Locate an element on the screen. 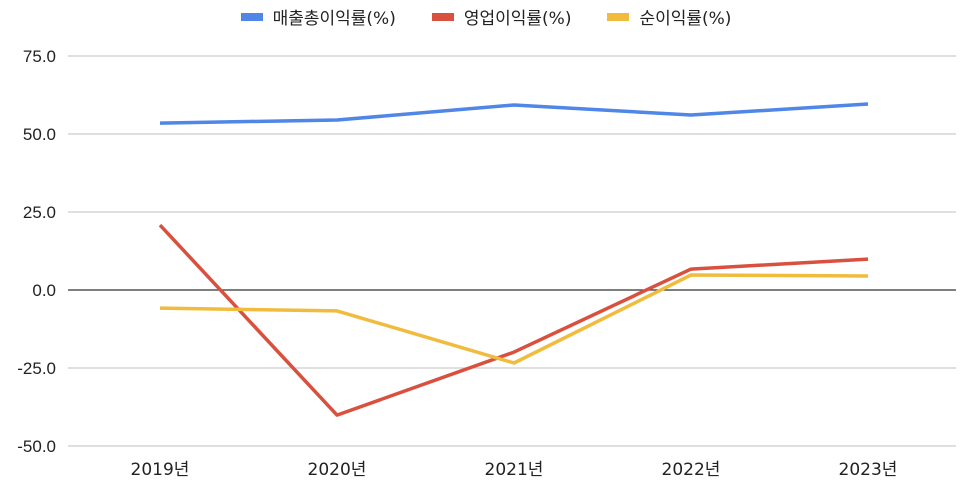 The height and width of the screenshot is (498, 972). legend-item: 영업이익률(%) is located at coordinates (501, 16).